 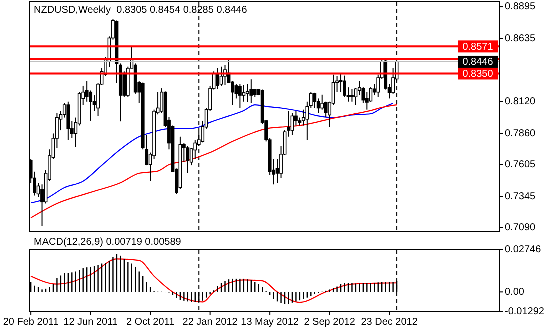 I want to click on chart-title: NZDUSD,Weekly 0.8305 0.8454 0.8285 0.8446, so click(x=141, y=10).